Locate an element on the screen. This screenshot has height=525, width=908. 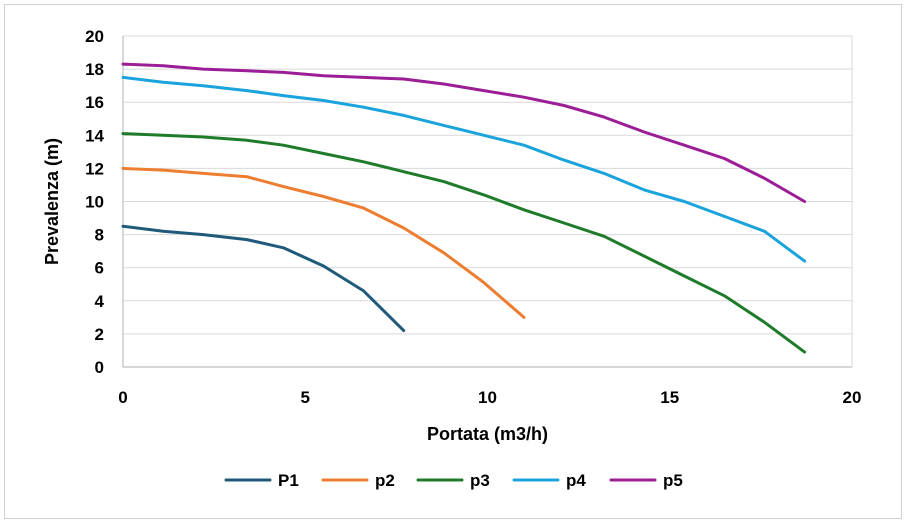
y-tick-label: 12 is located at coordinates (94, 168).